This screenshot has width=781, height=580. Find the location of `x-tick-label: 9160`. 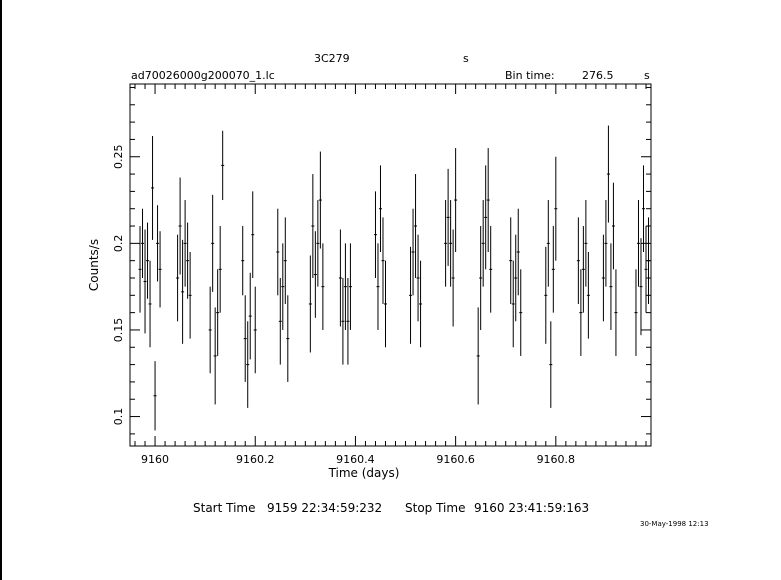

x-tick-label: 9160 is located at coordinates (155, 459).